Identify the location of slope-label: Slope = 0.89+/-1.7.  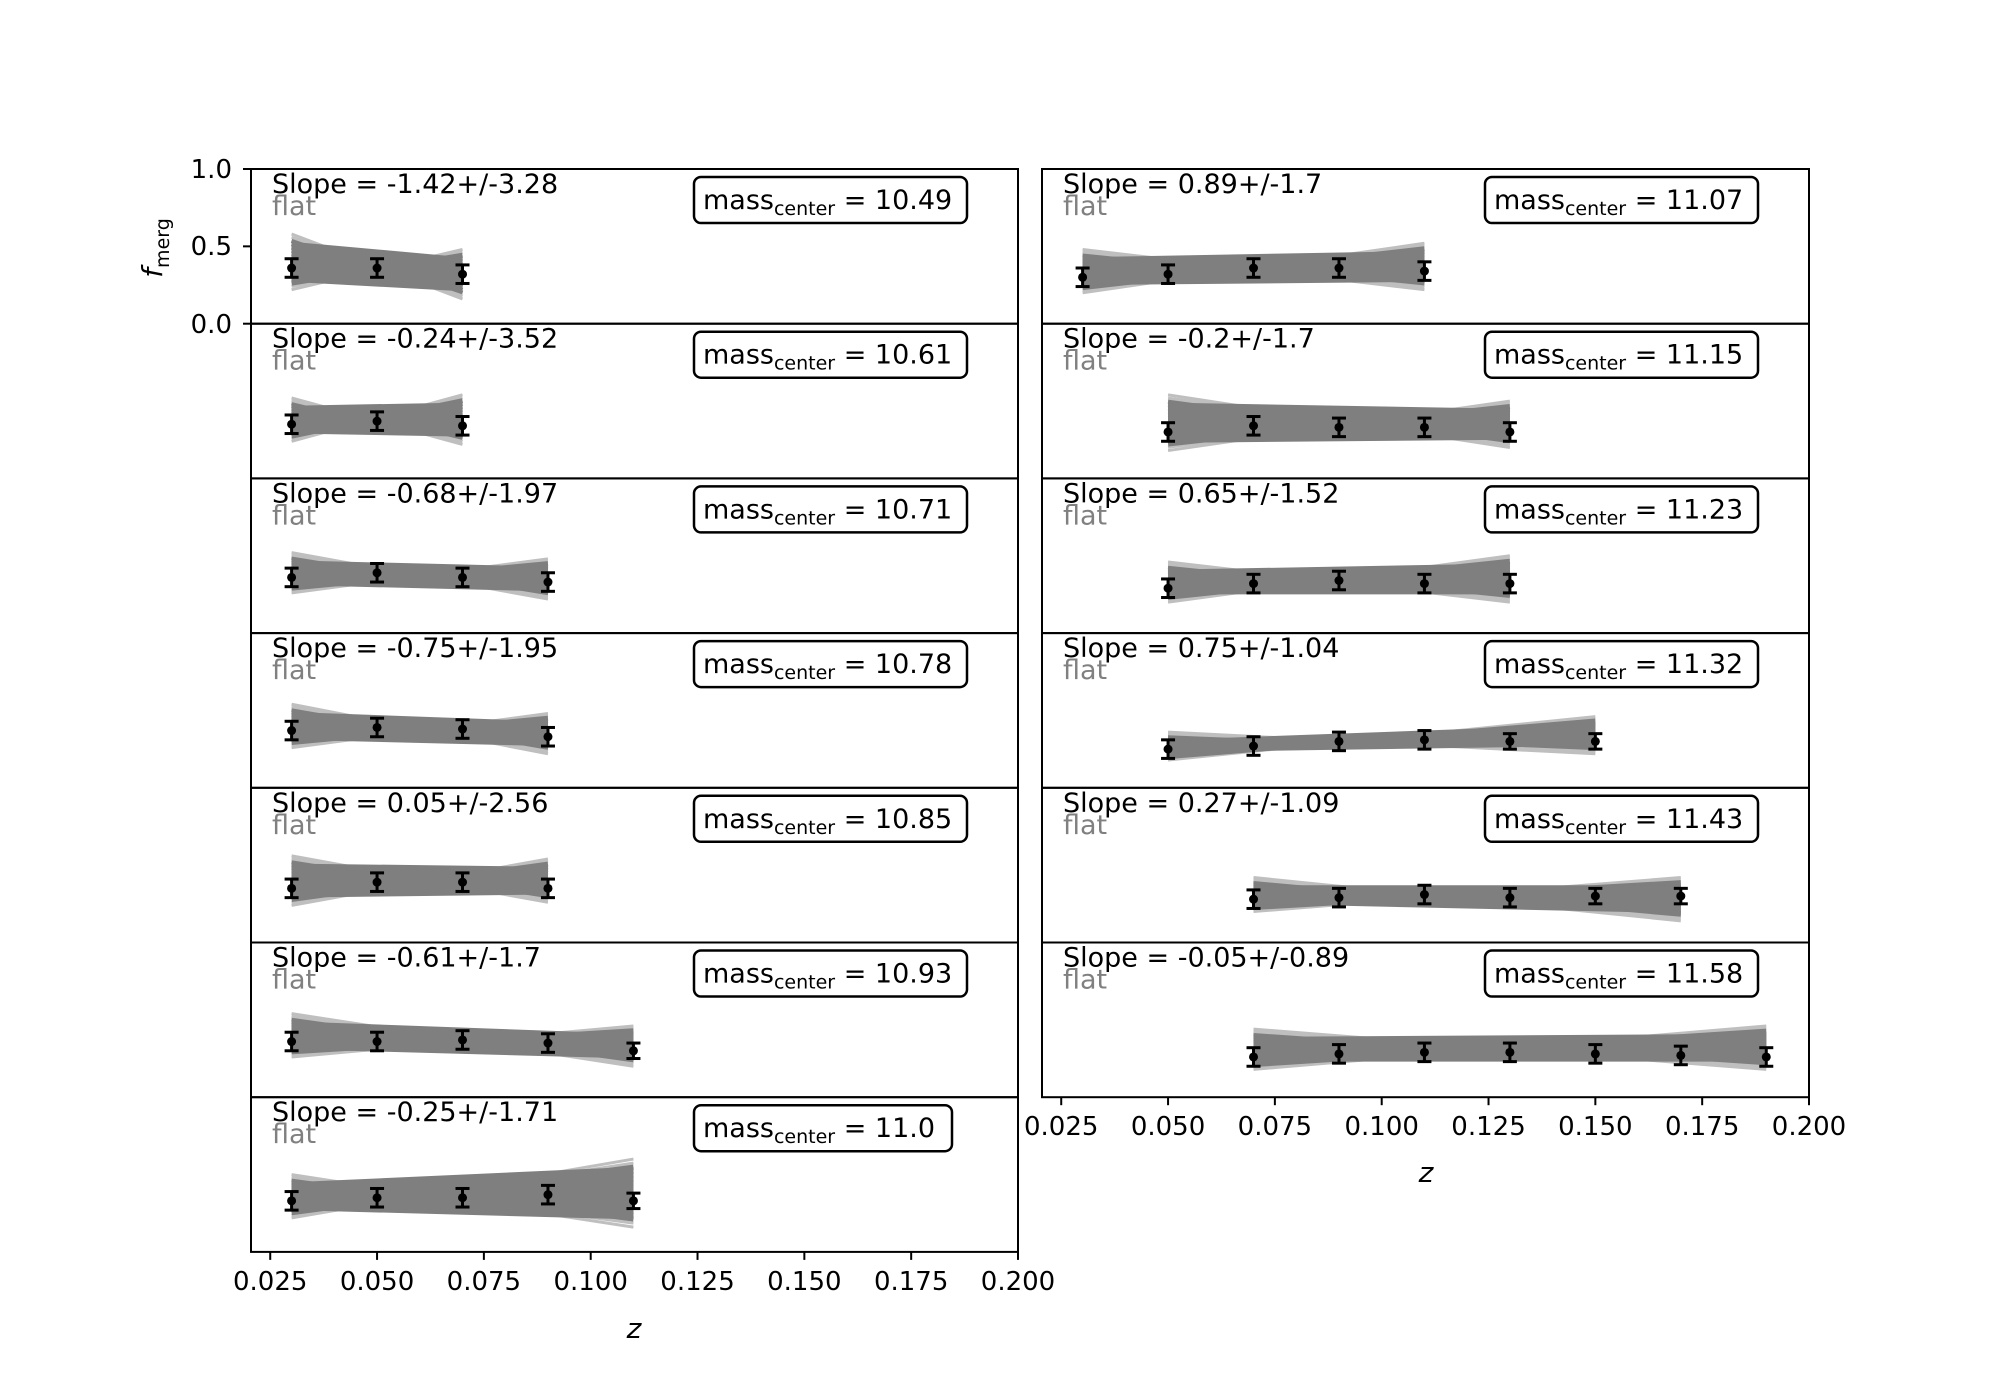
(1192, 184).